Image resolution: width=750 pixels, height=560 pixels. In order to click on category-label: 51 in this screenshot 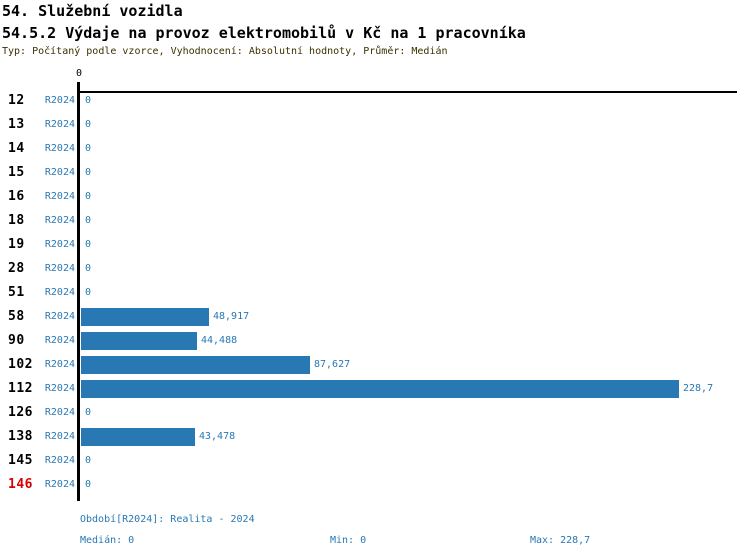, I will do `click(16, 292)`.